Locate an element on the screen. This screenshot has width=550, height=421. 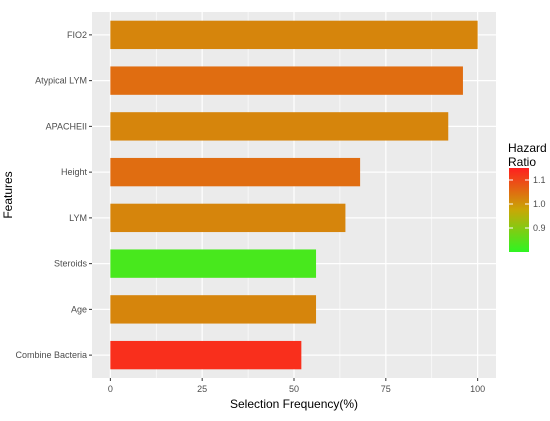
x-tick-label: 0 is located at coordinates (110, 389).